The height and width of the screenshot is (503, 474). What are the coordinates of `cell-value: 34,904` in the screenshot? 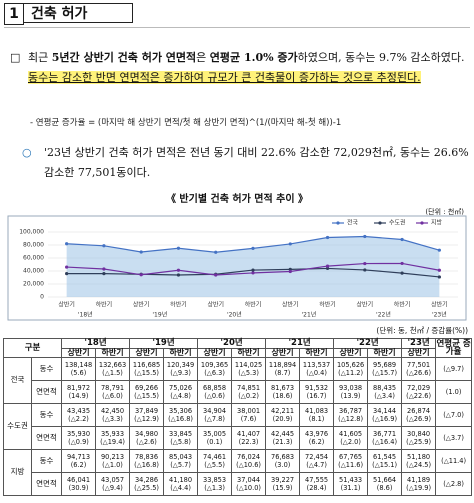 It's located at (215, 410).